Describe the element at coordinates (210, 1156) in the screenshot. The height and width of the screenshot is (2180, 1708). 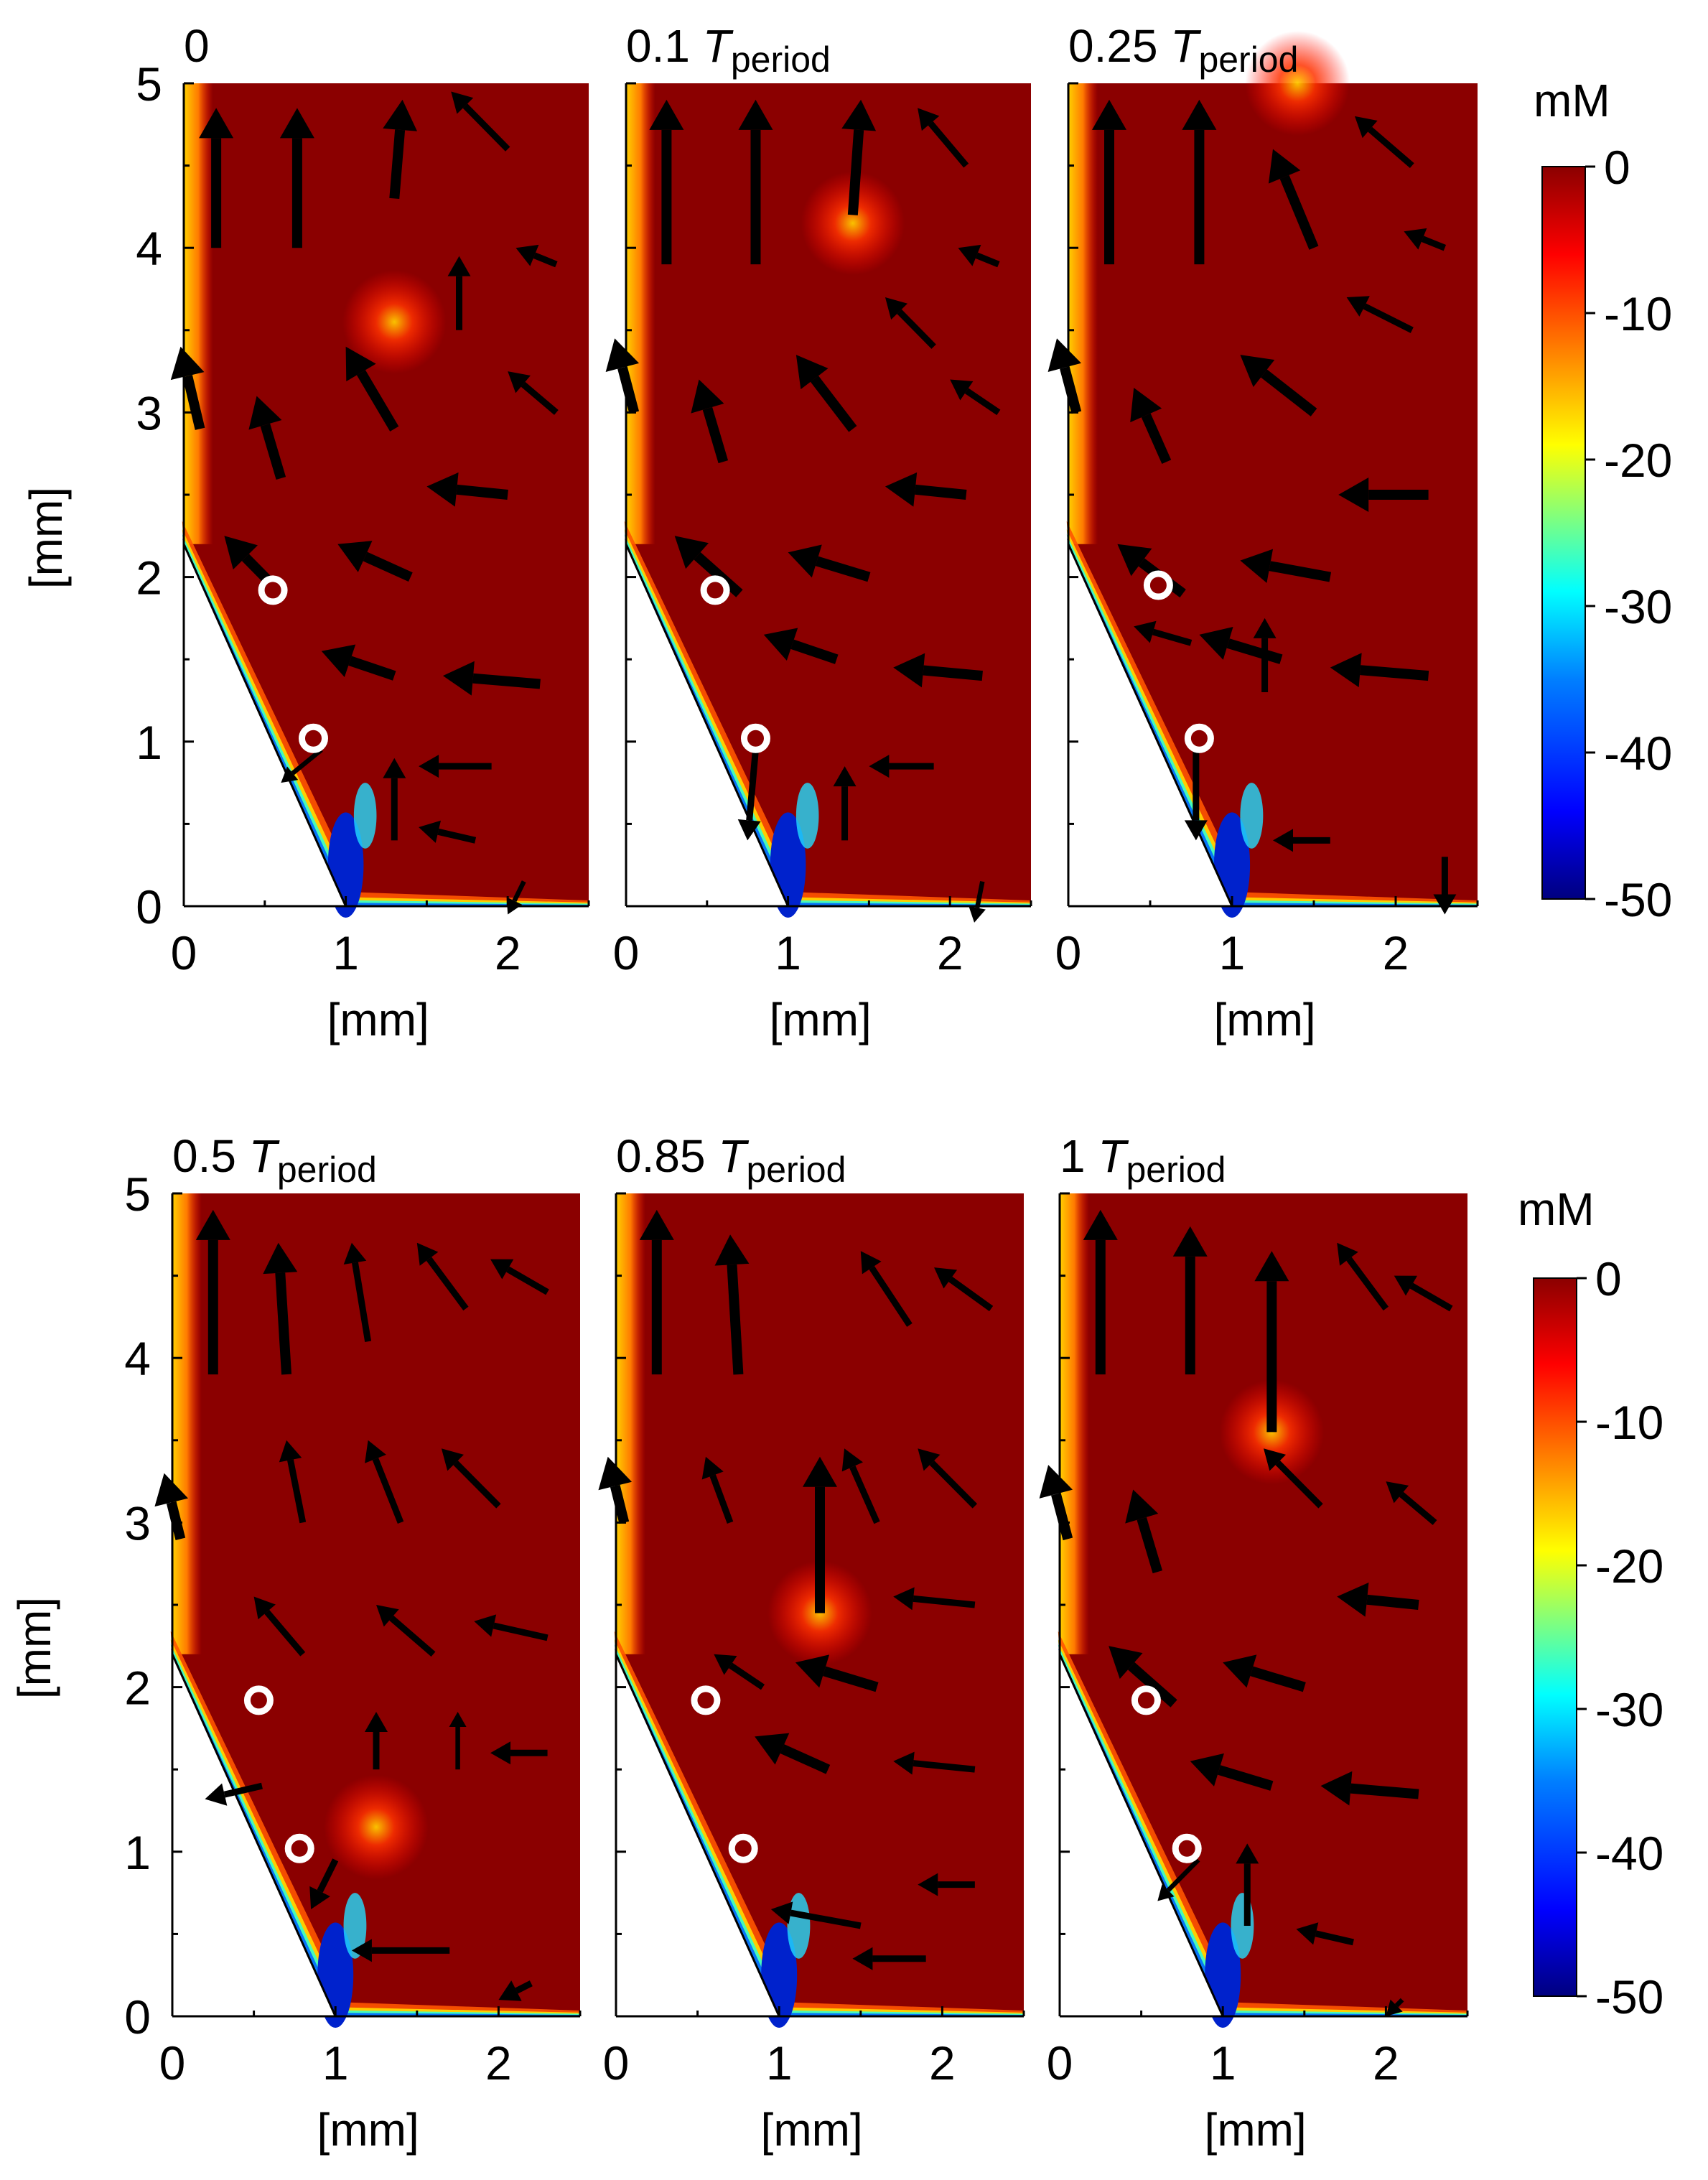
I see `panel-3-title-main: 0.5` at that location.